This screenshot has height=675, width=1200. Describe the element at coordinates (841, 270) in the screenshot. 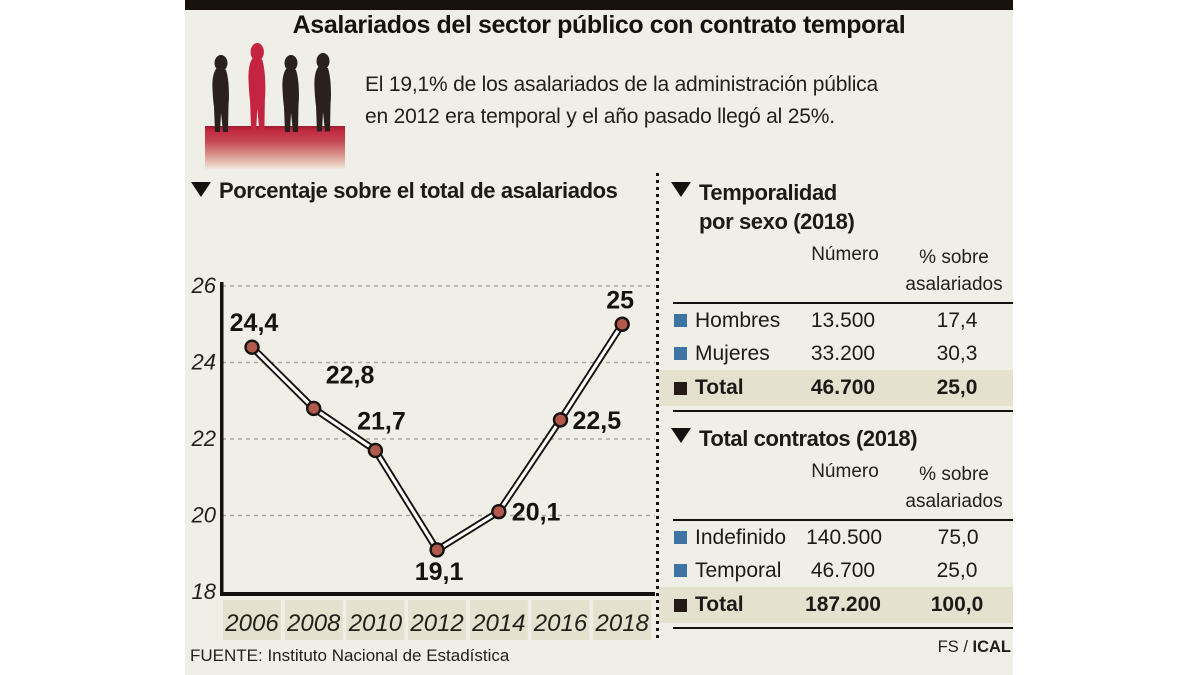

I see `table1-column-headers: Número % sobre asalariados` at that location.